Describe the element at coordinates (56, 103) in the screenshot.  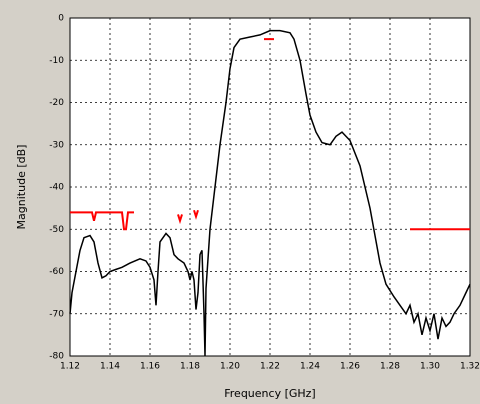
I see `y-tick-label: -20` at that location.